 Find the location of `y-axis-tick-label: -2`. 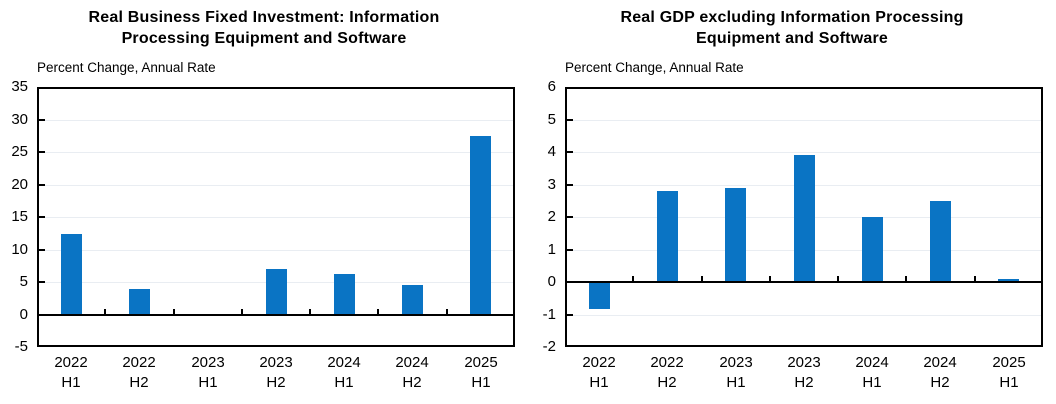

y-axis-tick-label: -2 is located at coordinates (549, 346).